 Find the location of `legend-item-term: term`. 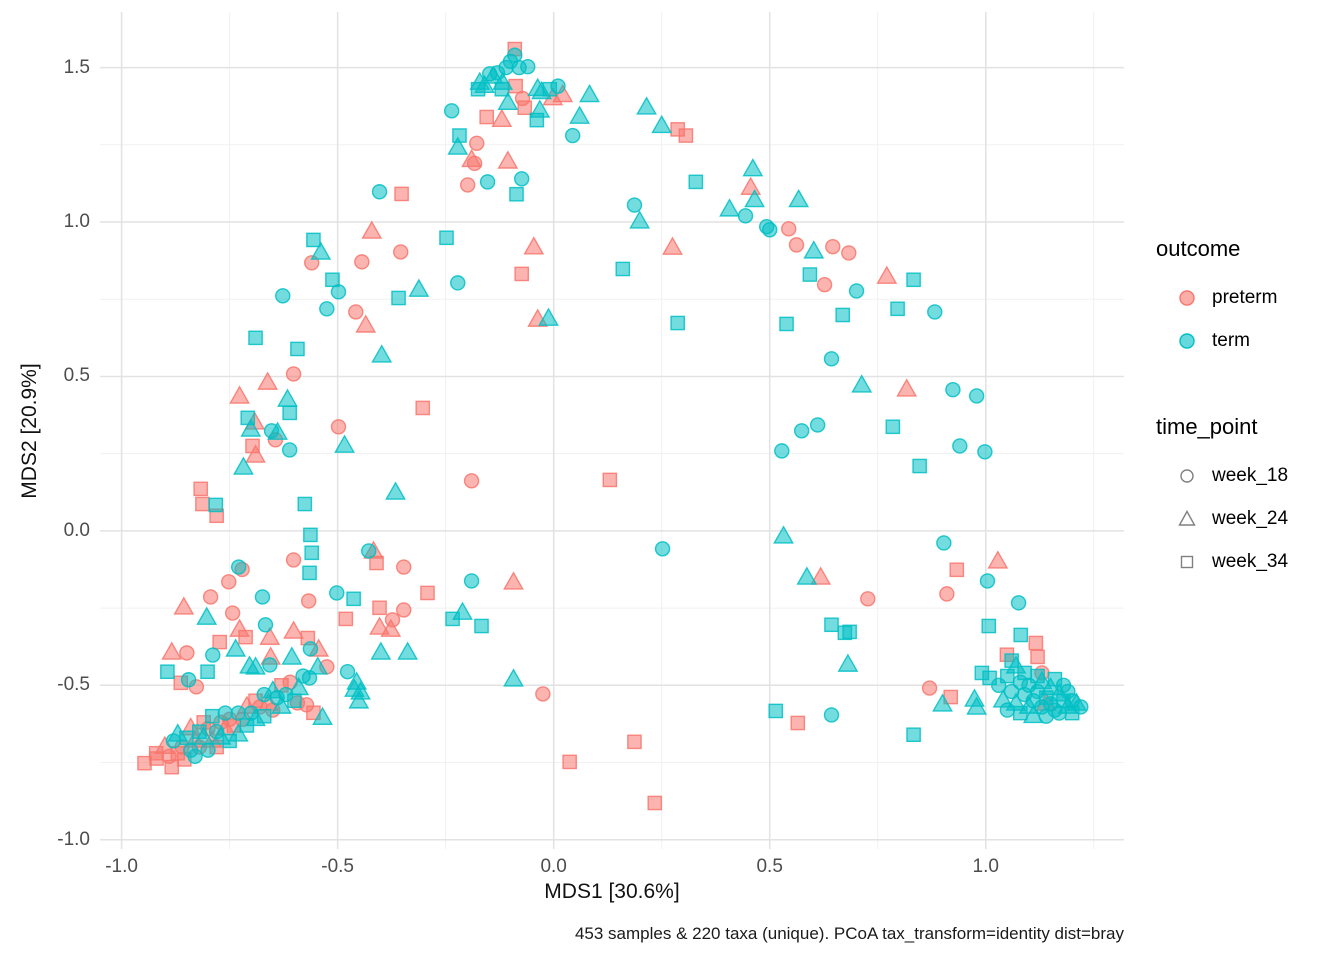

legend-item-term: term is located at coordinates (1247, 340).